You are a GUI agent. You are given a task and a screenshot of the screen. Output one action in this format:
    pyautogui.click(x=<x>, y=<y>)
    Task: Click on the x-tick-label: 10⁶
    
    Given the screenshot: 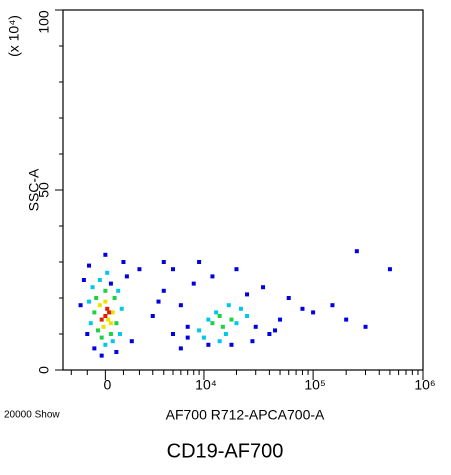 What is the action you would take?
    pyautogui.click(x=424, y=385)
    